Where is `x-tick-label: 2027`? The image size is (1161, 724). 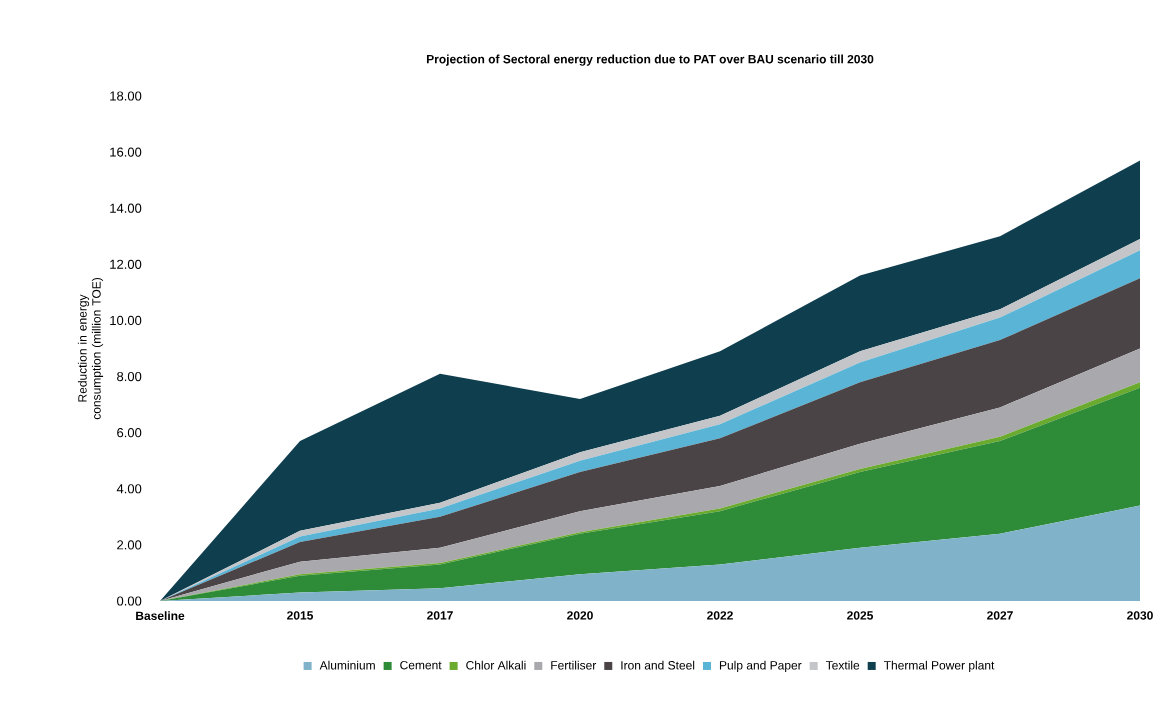 x-tick-label: 2027 is located at coordinates (1000, 615).